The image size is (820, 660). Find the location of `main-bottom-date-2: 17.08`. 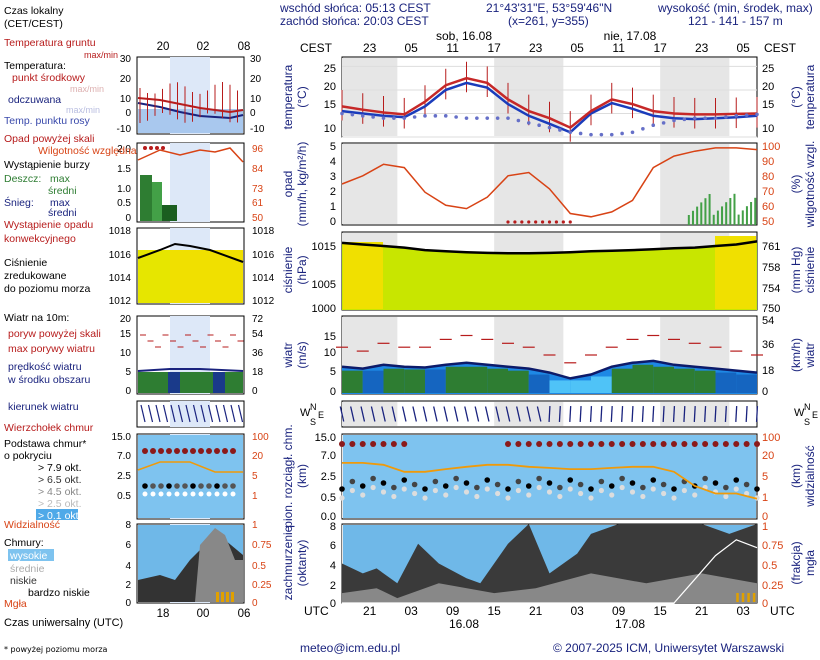

main-bottom-date-2: 17.08 is located at coordinates (630, 624).